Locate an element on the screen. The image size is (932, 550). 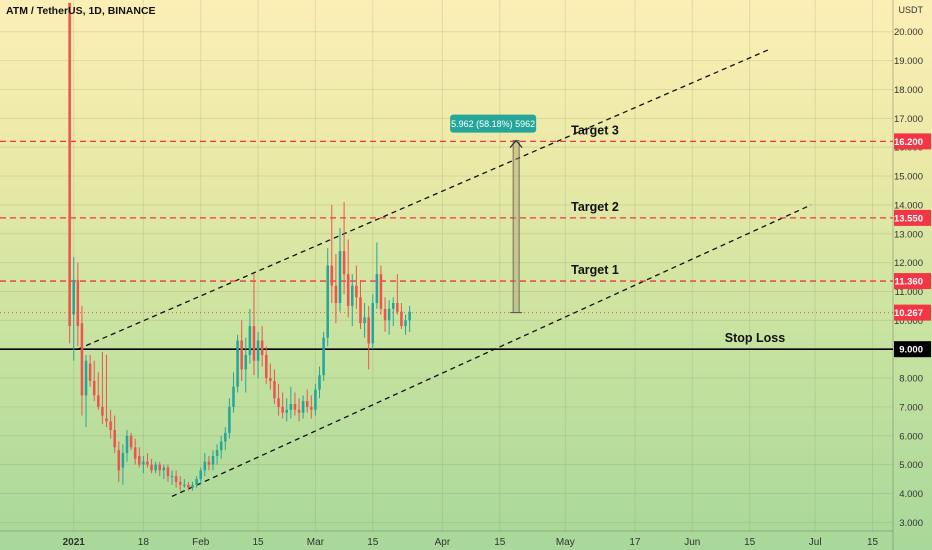
level-label: Target 2 is located at coordinates (595, 207).